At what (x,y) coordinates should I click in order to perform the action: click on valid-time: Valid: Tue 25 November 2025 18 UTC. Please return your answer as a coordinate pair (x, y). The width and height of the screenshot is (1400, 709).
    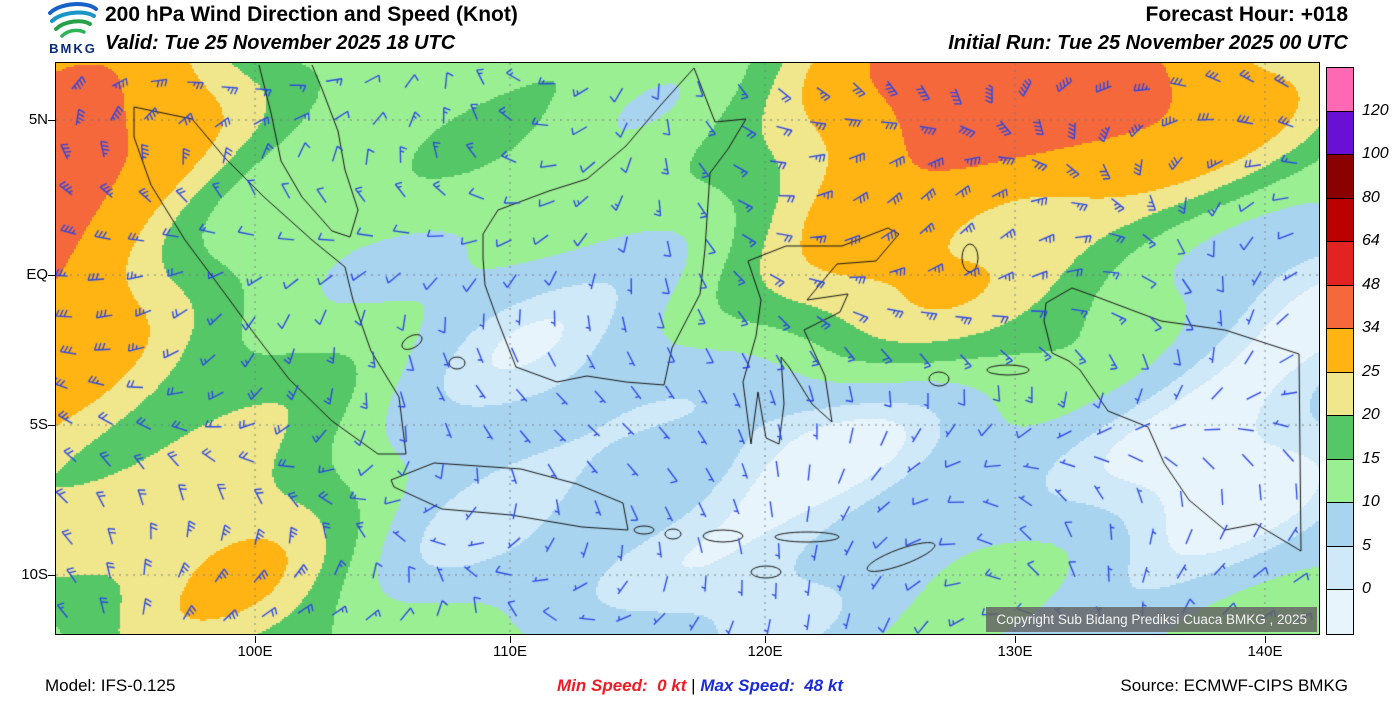
    Looking at the image, I should click on (280, 43).